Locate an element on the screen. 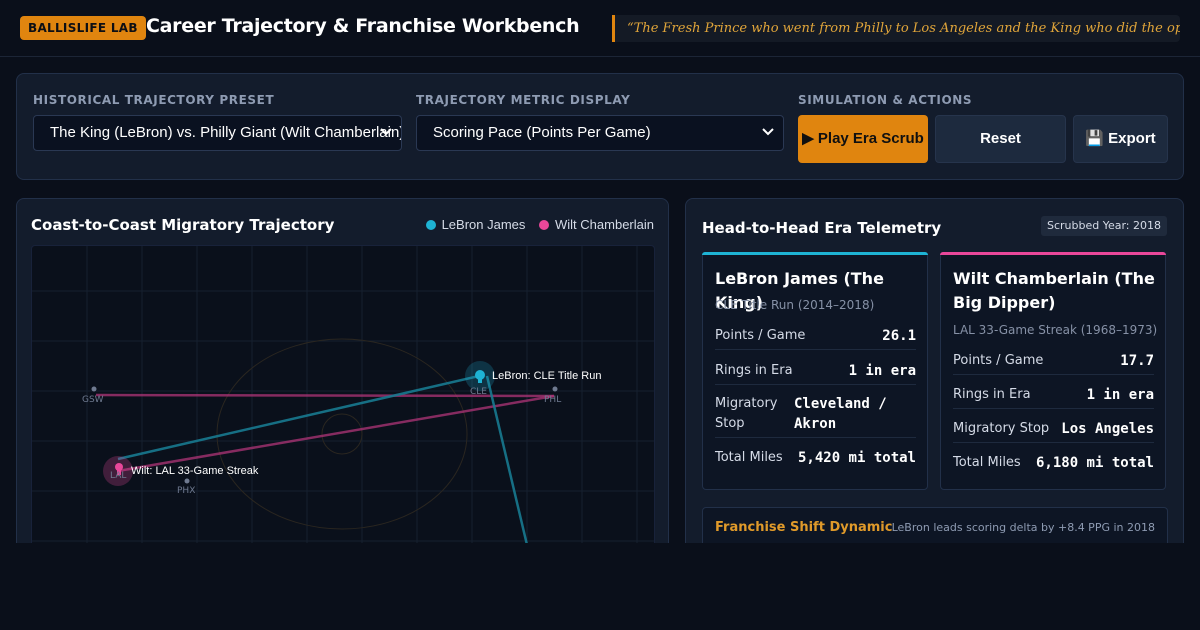 The height and width of the screenshot is (630, 1200). preset-label: HISTORICAL TRAJECTORY PRESET is located at coordinates (154, 100).